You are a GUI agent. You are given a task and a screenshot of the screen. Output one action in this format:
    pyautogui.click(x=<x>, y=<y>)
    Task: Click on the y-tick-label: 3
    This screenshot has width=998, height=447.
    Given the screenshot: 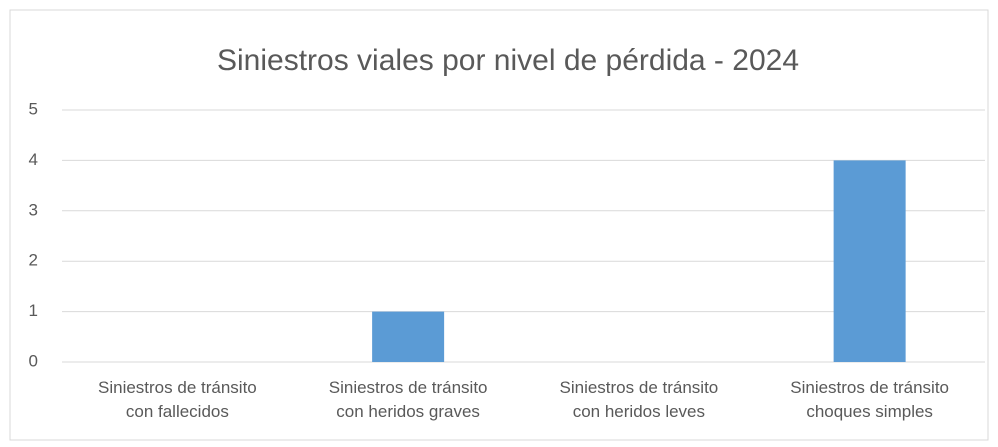 What is the action you would take?
    pyautogui.click(x=33, y=209)
    